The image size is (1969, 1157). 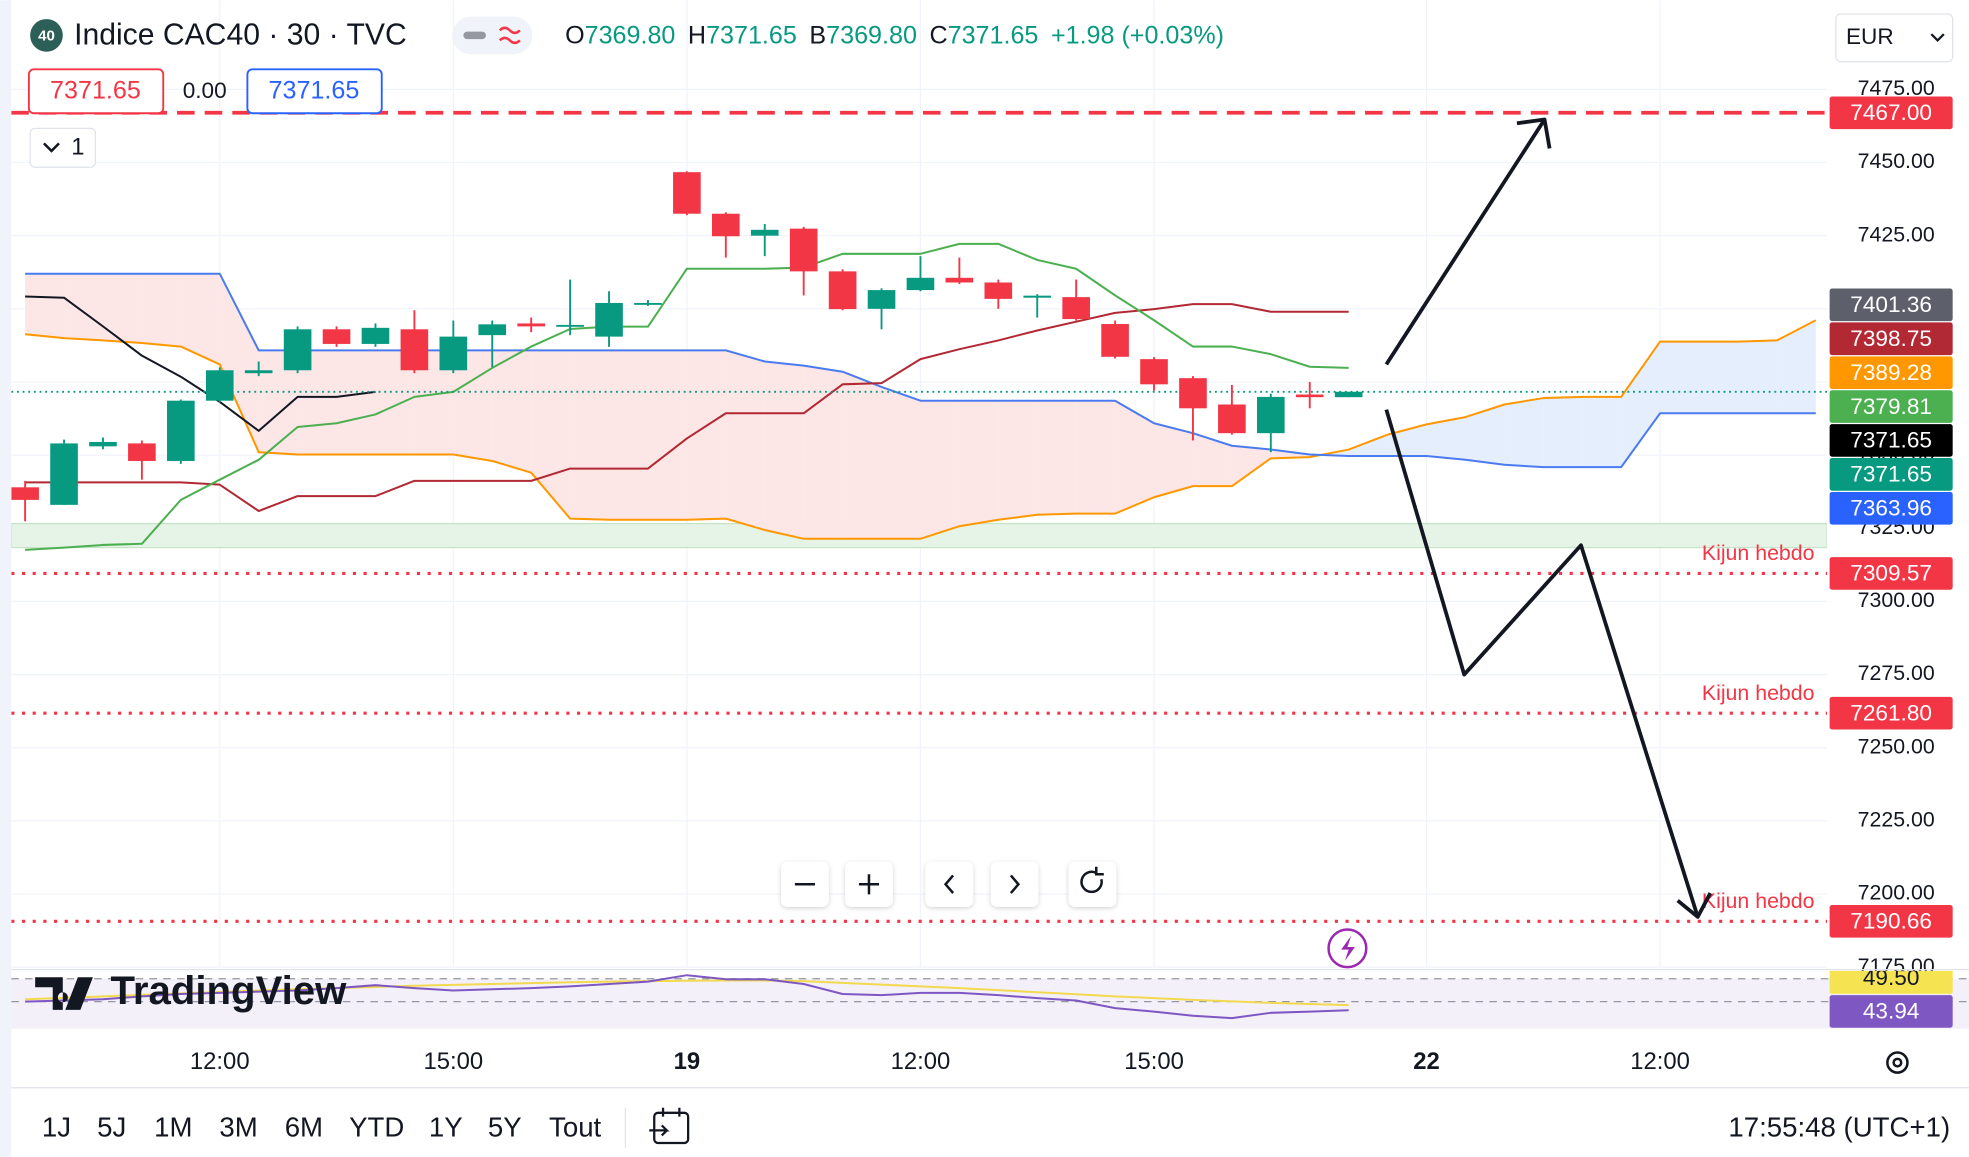 I want to click on scroll-left, so click(x=949, y=884).